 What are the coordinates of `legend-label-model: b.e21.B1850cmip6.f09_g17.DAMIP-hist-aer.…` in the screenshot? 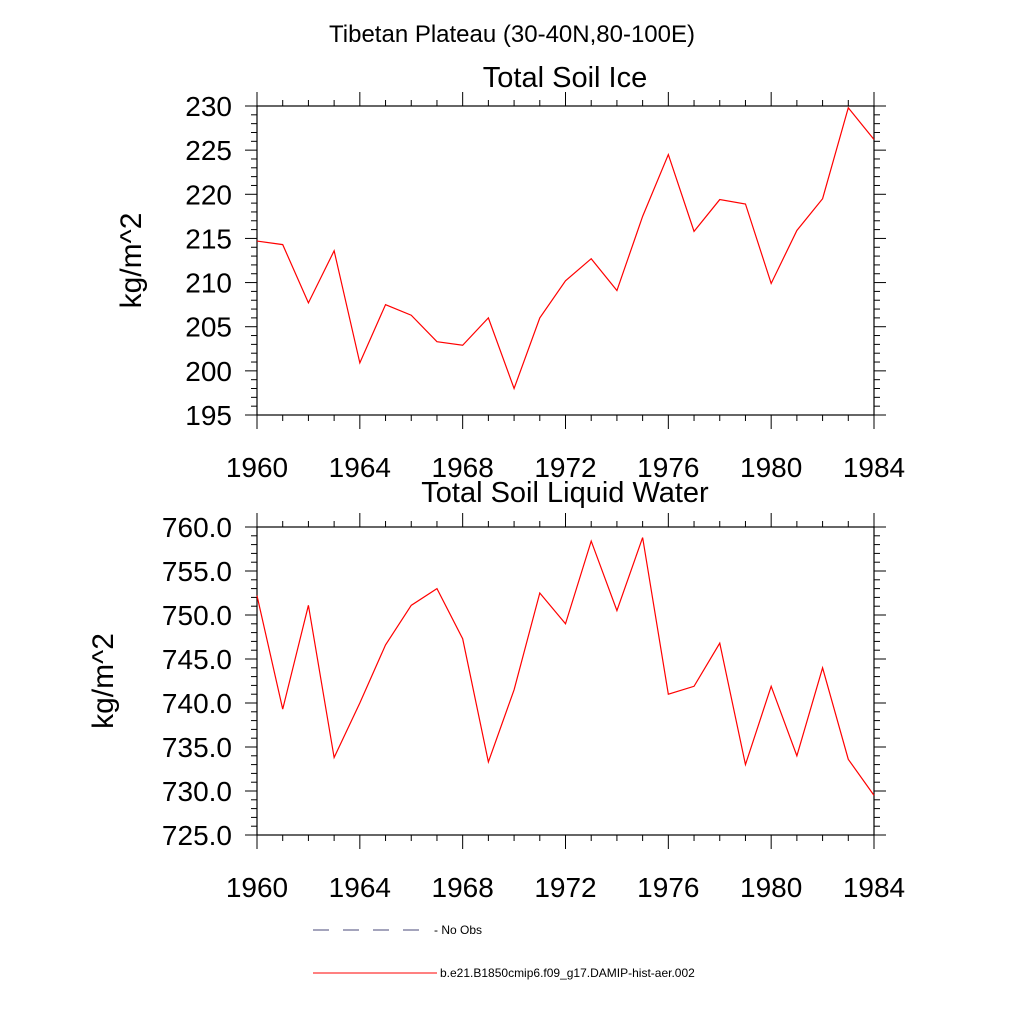 It's located at (567, 973).